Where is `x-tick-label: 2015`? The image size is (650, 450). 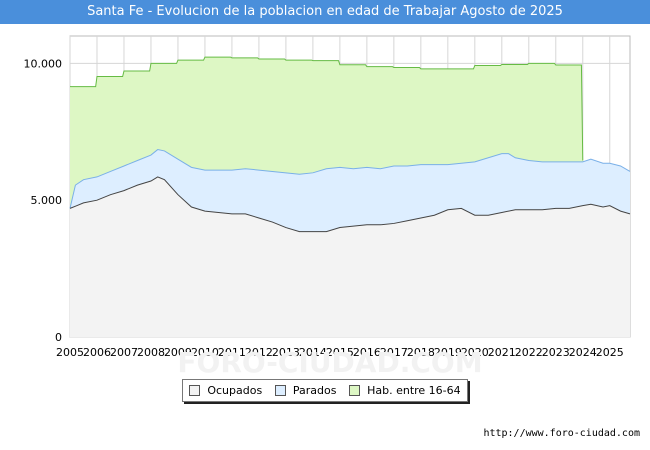 x-tick-label: 2015 is located at coordinates (340, 352).